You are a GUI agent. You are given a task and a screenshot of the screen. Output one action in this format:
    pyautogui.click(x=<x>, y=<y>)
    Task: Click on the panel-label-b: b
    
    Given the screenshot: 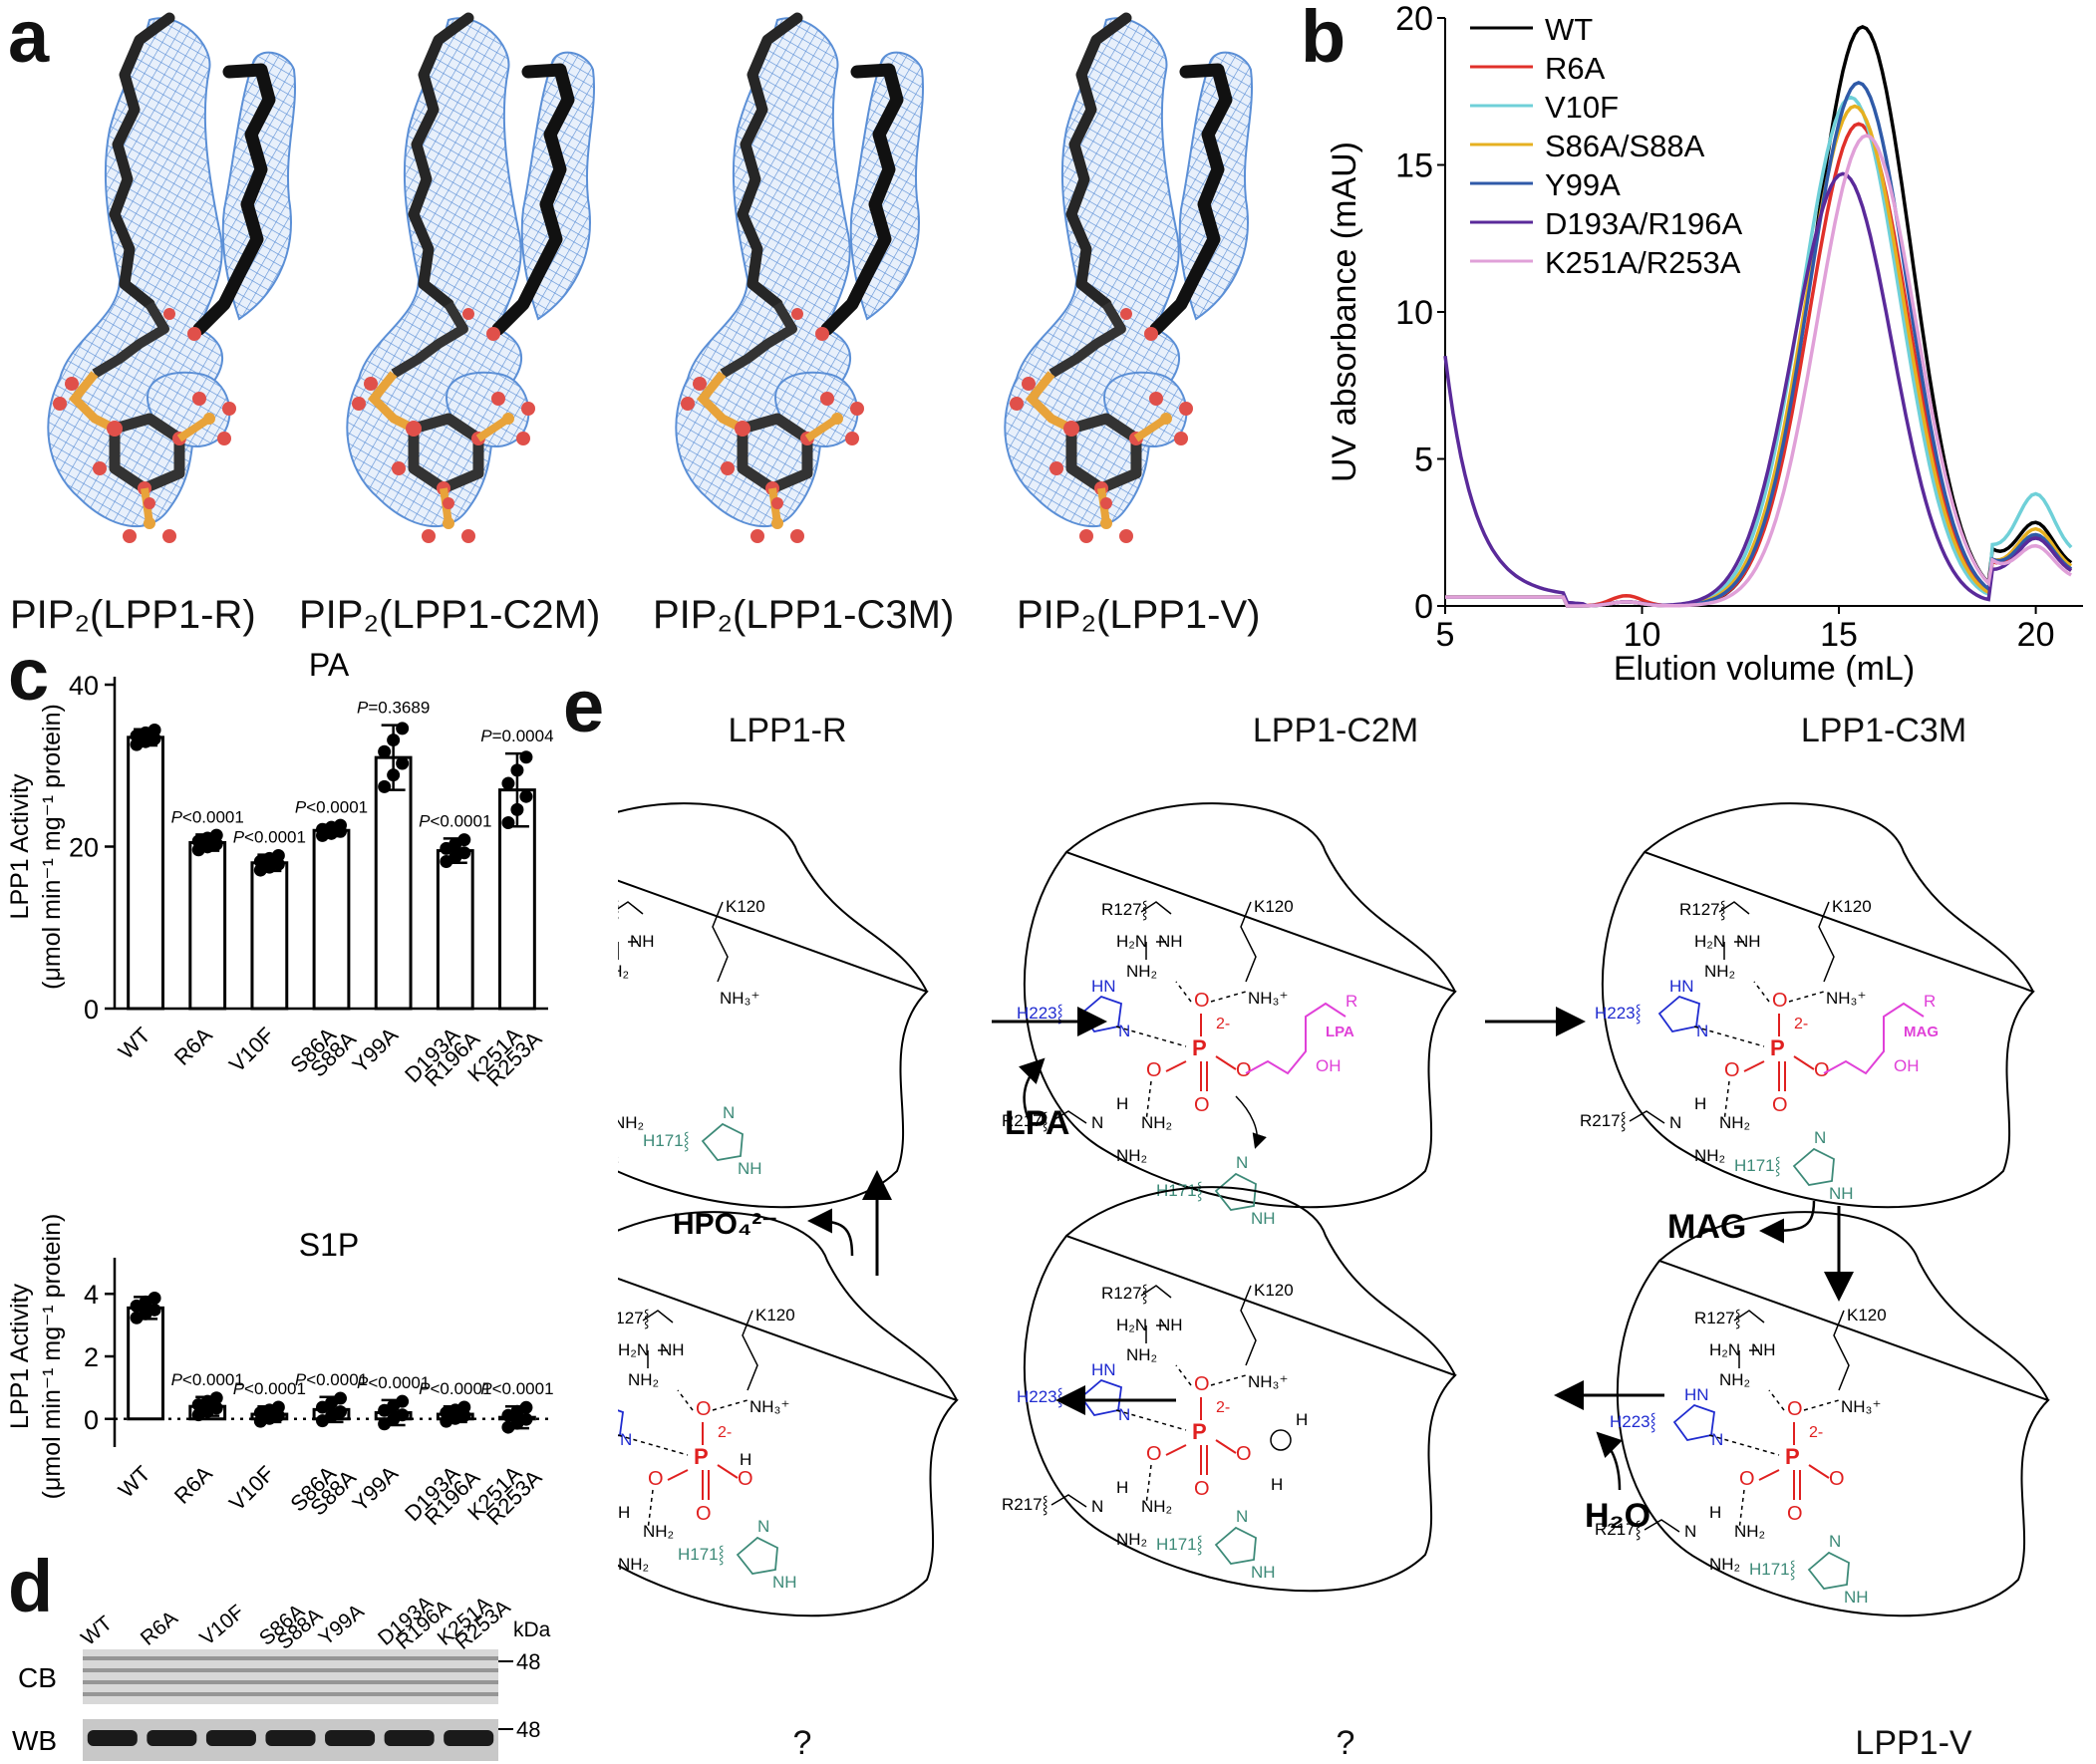 What is the action you would take?
    pyautogui.click(x=1324, y=39)
    